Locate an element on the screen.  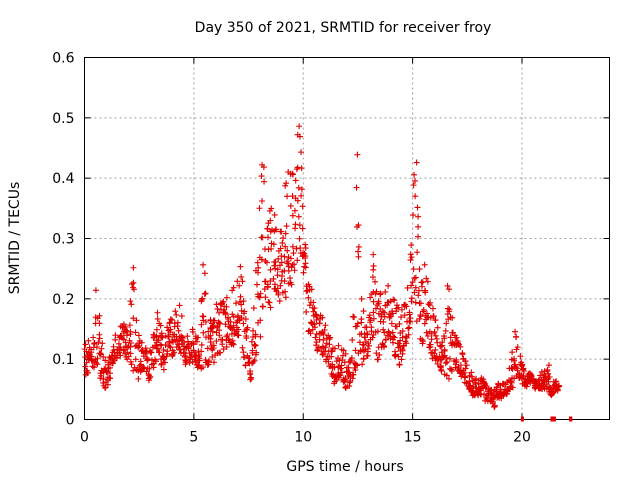
y-tick-label: 0.1 is located at coordinates (63, 360).